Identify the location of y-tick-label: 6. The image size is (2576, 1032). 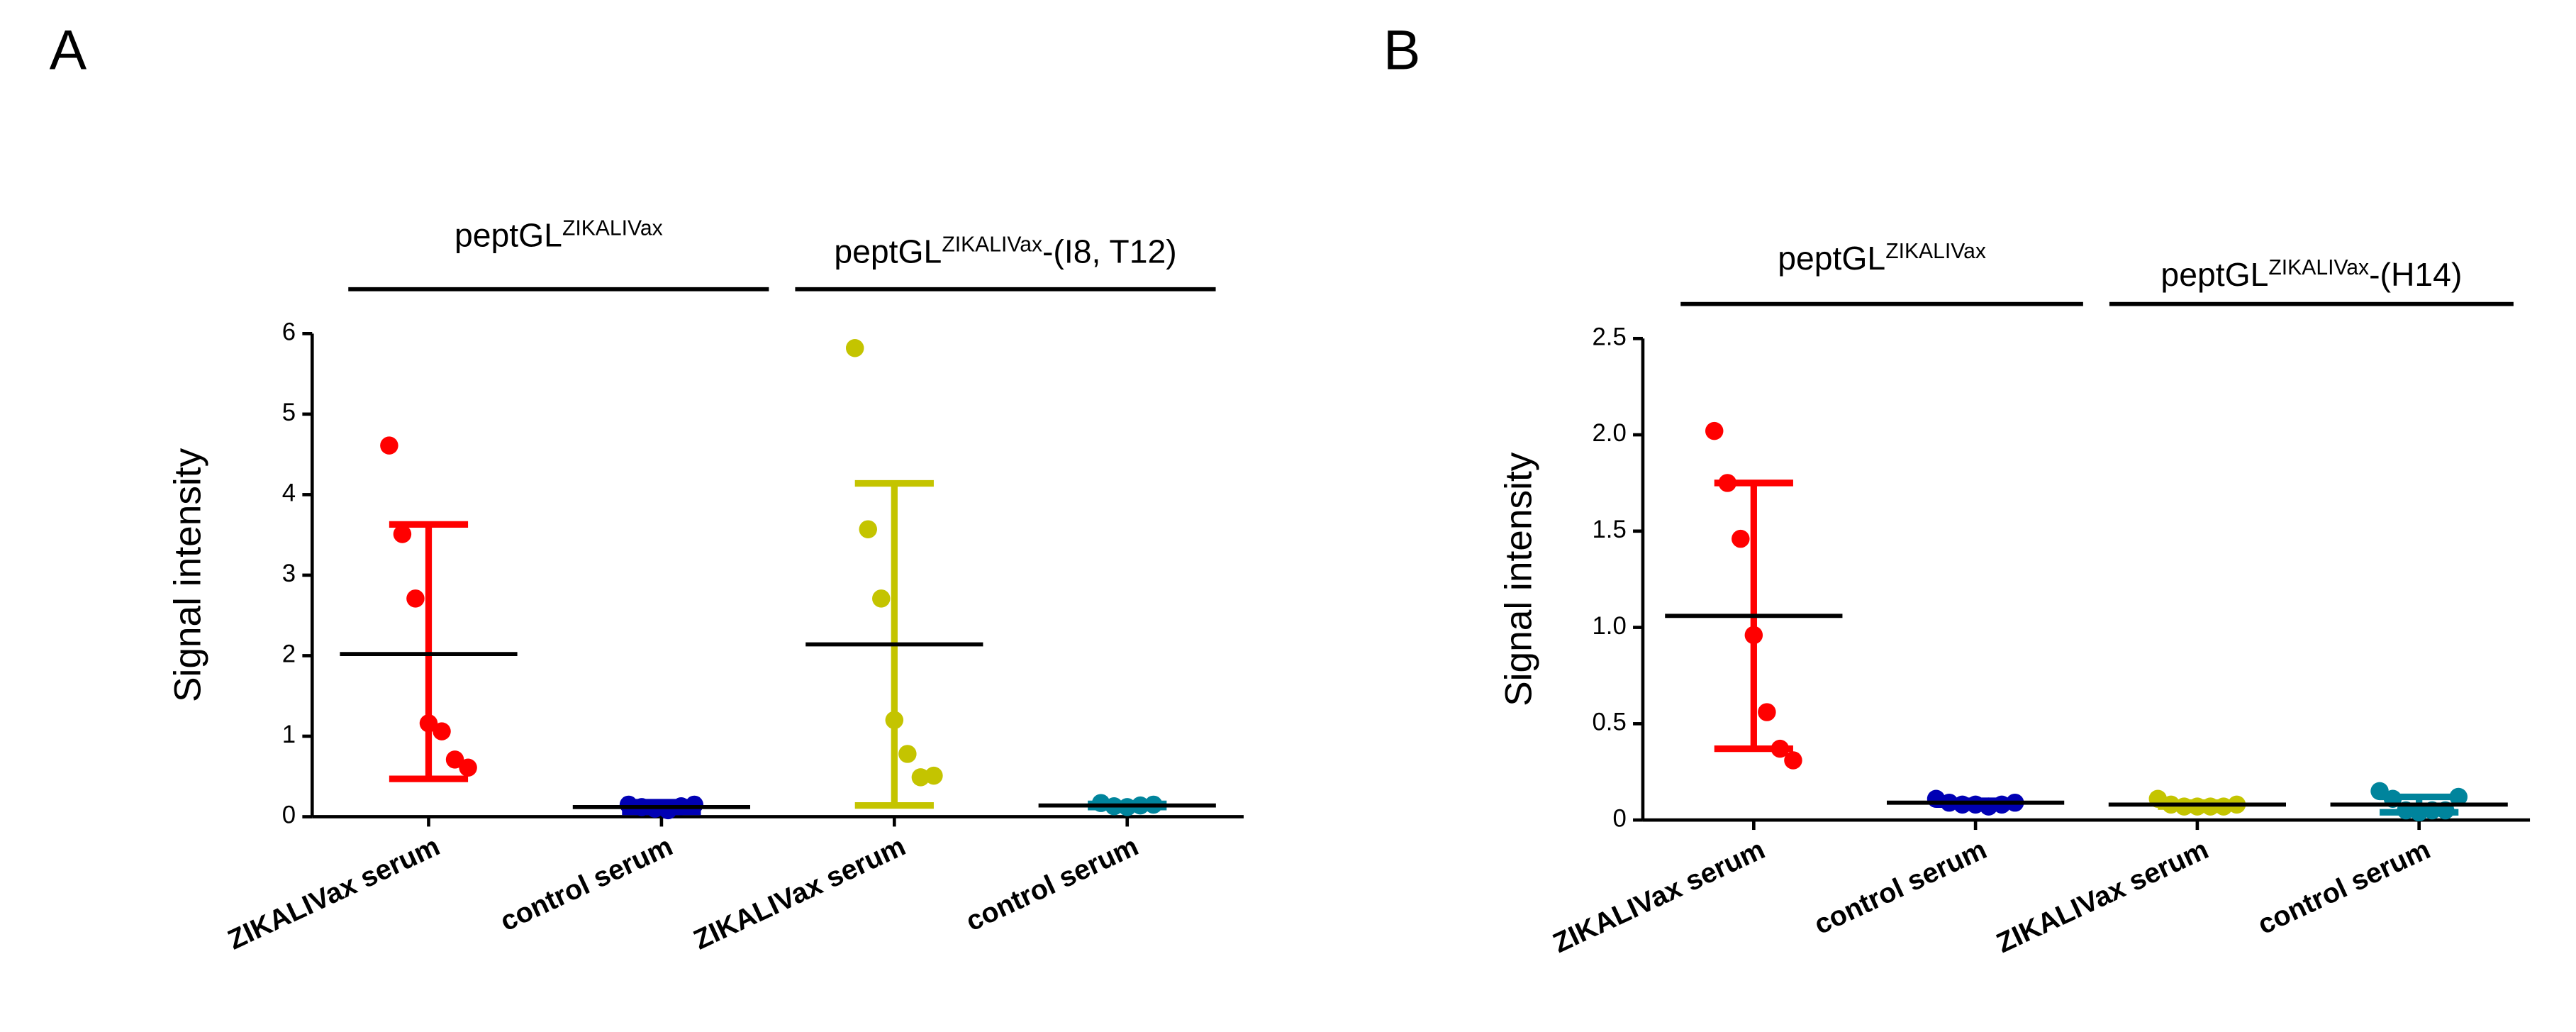
(289, 332).